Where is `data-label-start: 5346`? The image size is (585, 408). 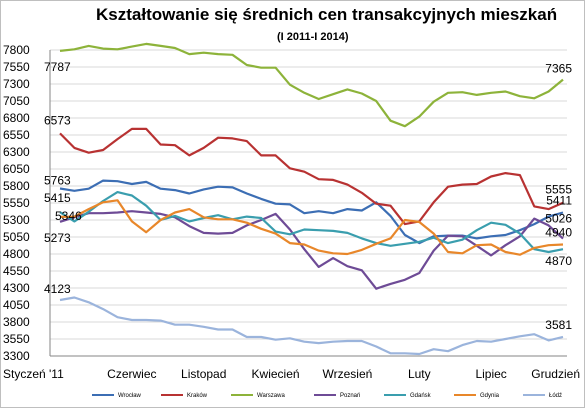 data-label-start: 5346 is located at coordinates (68, 216).